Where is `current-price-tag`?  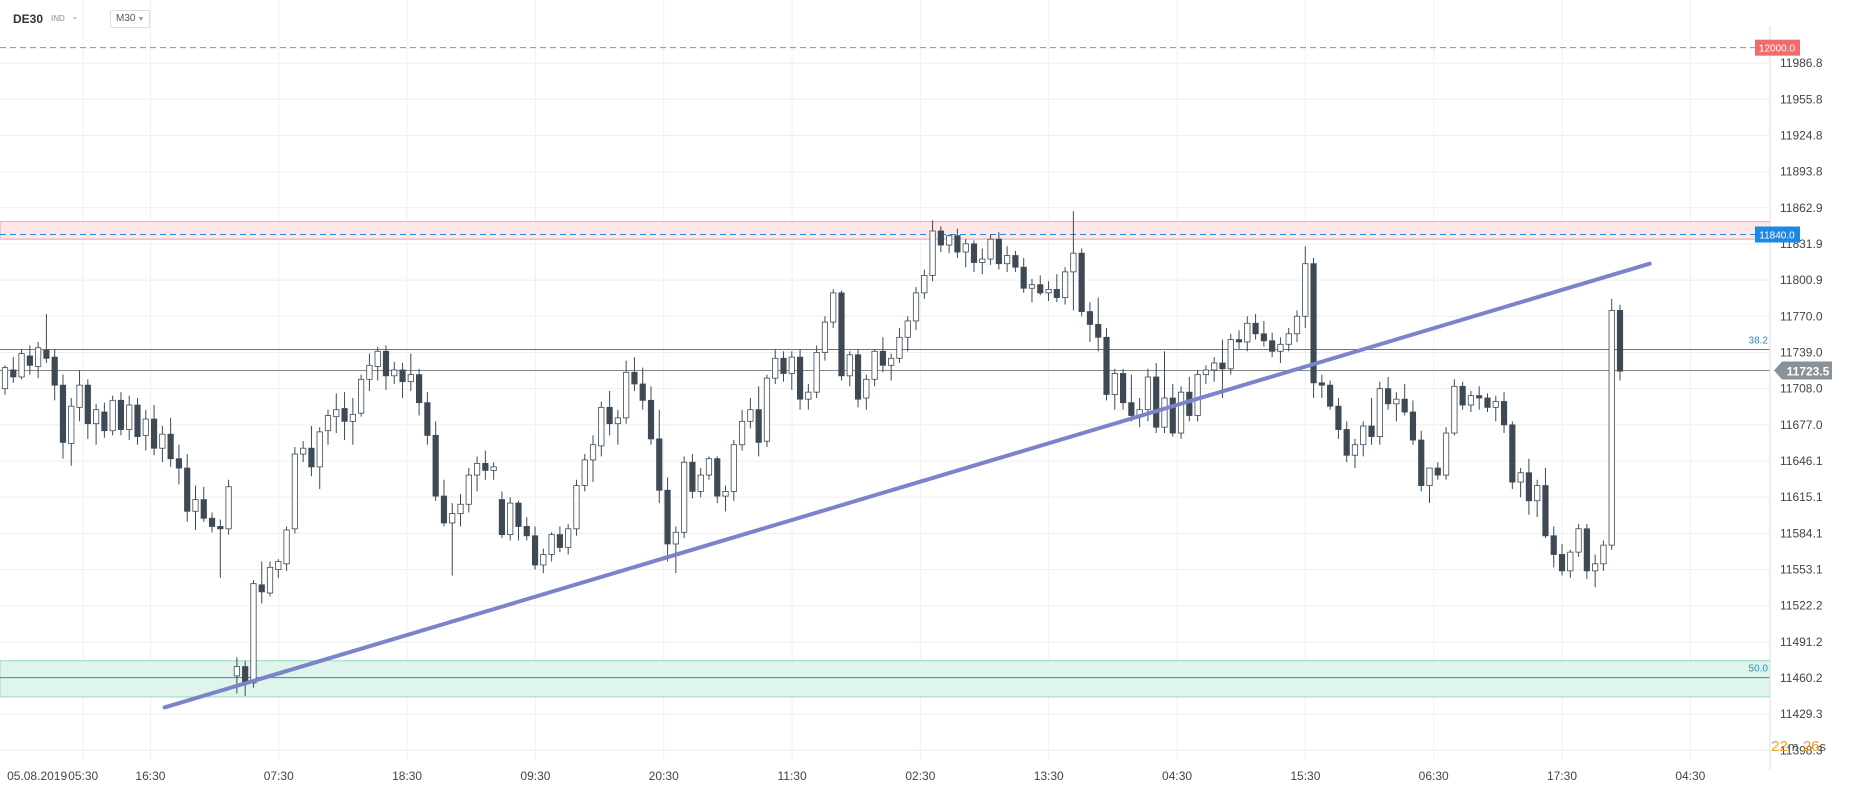 current-price-tag is located at coordinates (1803, 370).